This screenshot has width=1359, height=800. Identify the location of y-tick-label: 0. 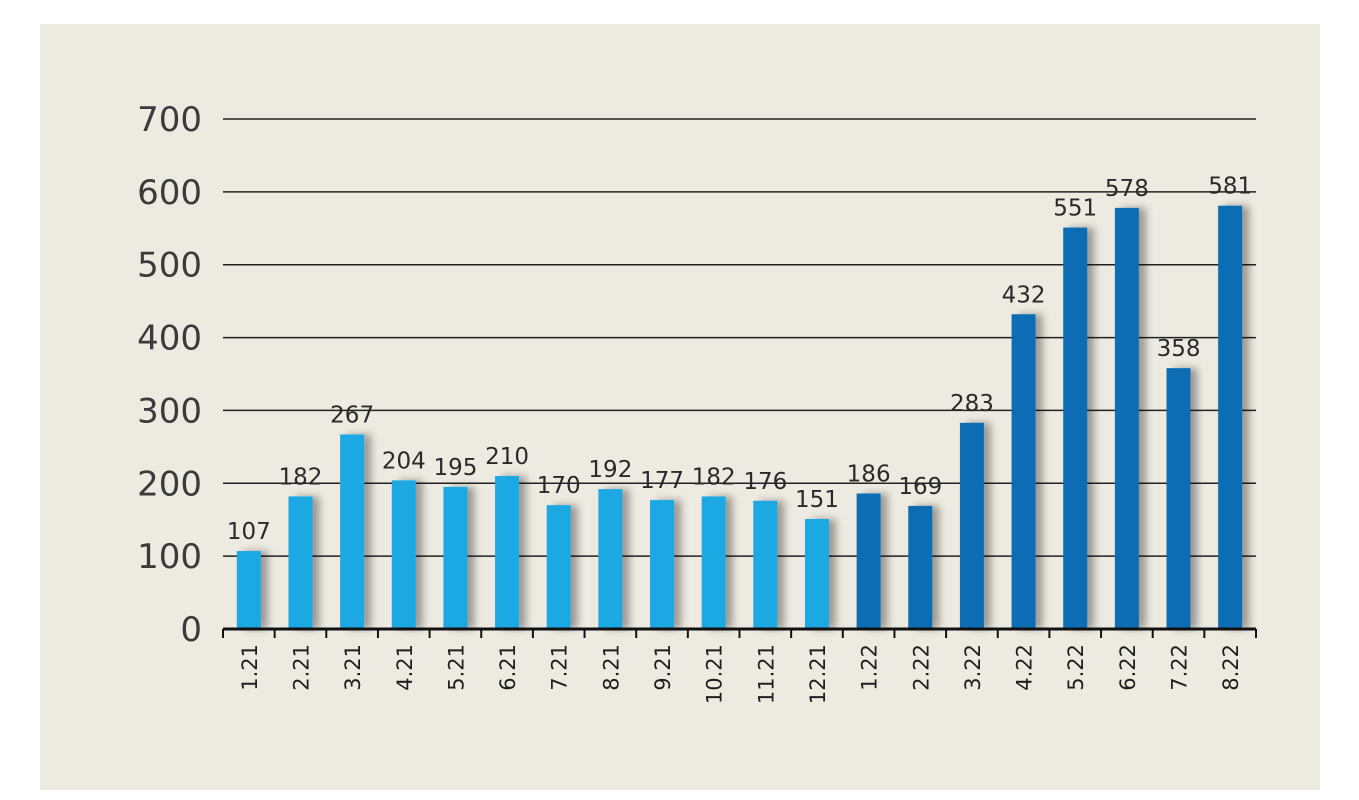
(191, 630).